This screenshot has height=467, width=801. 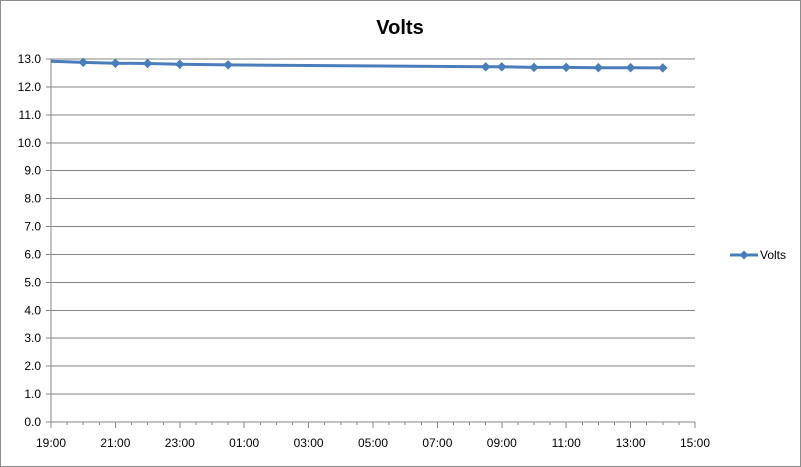 I want to click on y-tick-label: 9.0, so click(x=32, y=171).